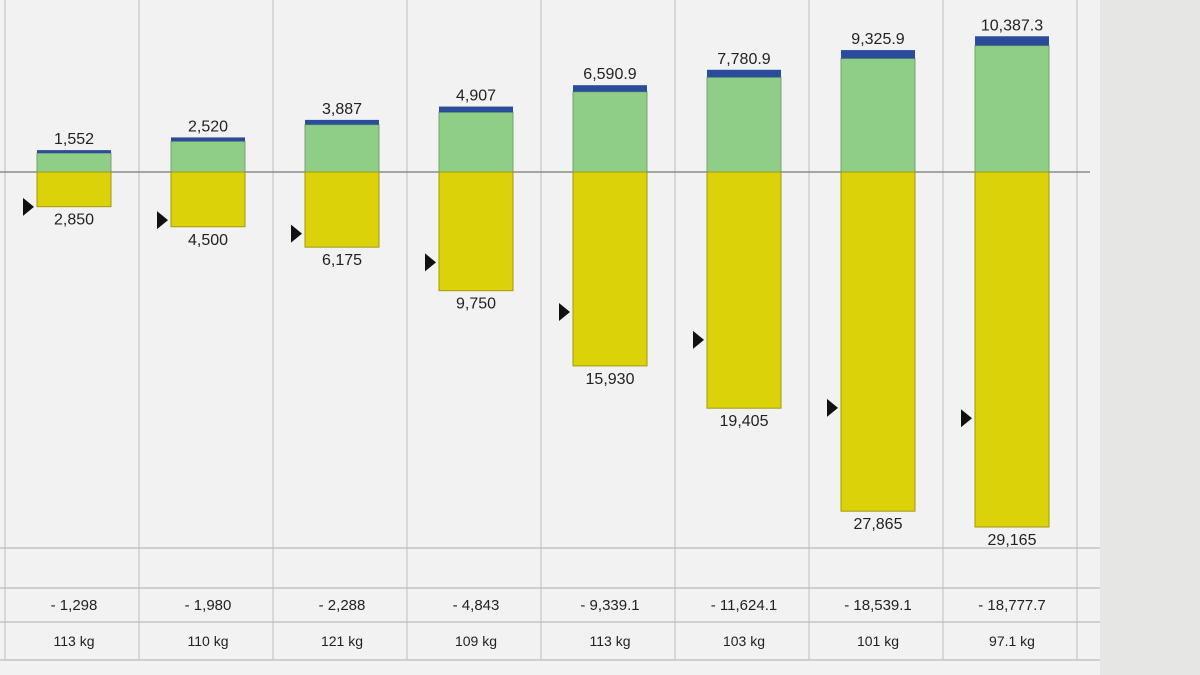  I want to click on weight-label: 101 kg, so click(878, 641).